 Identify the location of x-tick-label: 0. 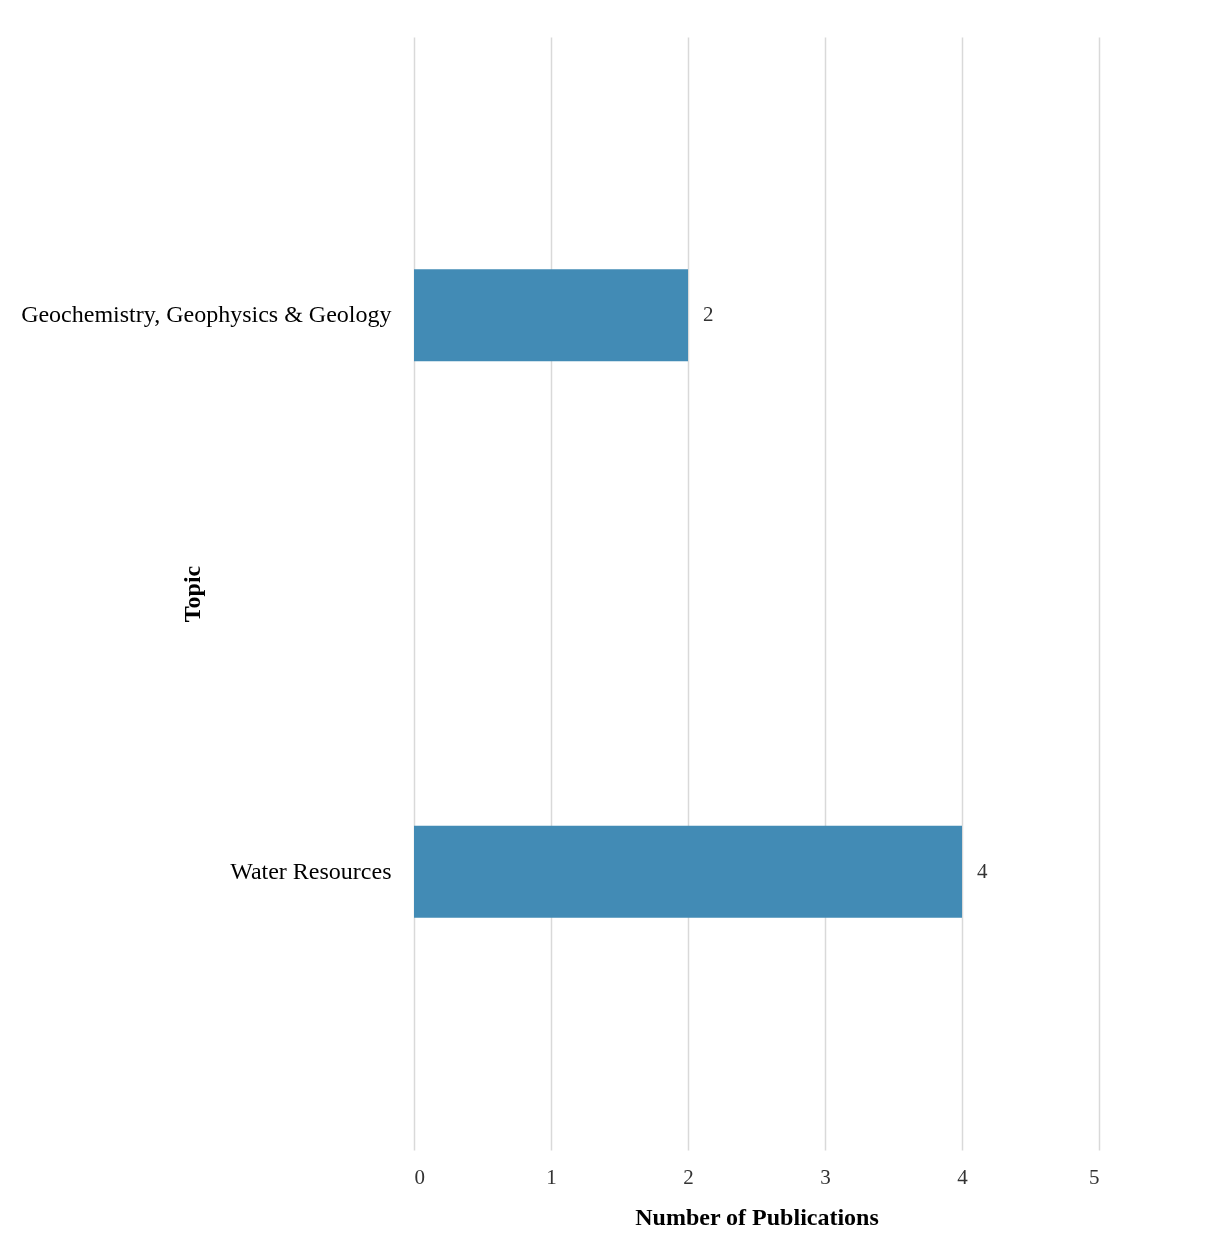
(419, 1176).